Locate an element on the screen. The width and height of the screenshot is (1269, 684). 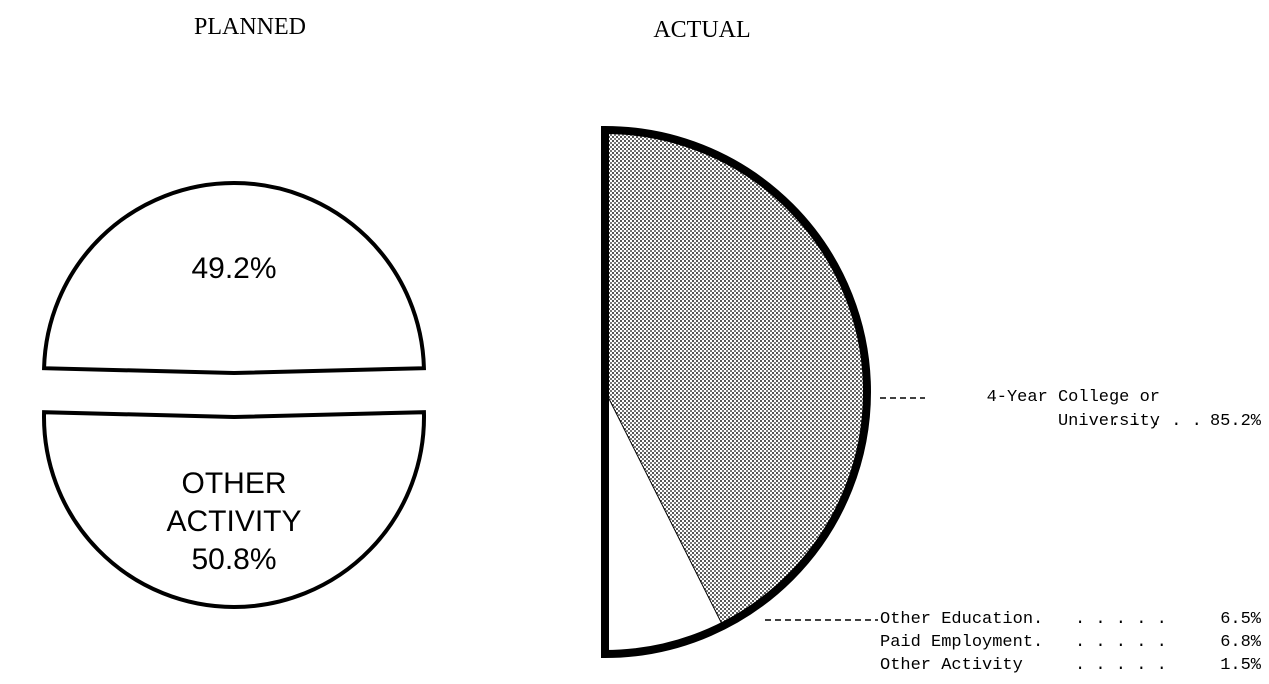
category-label: Other Activity is located at coordinates (951, 665).